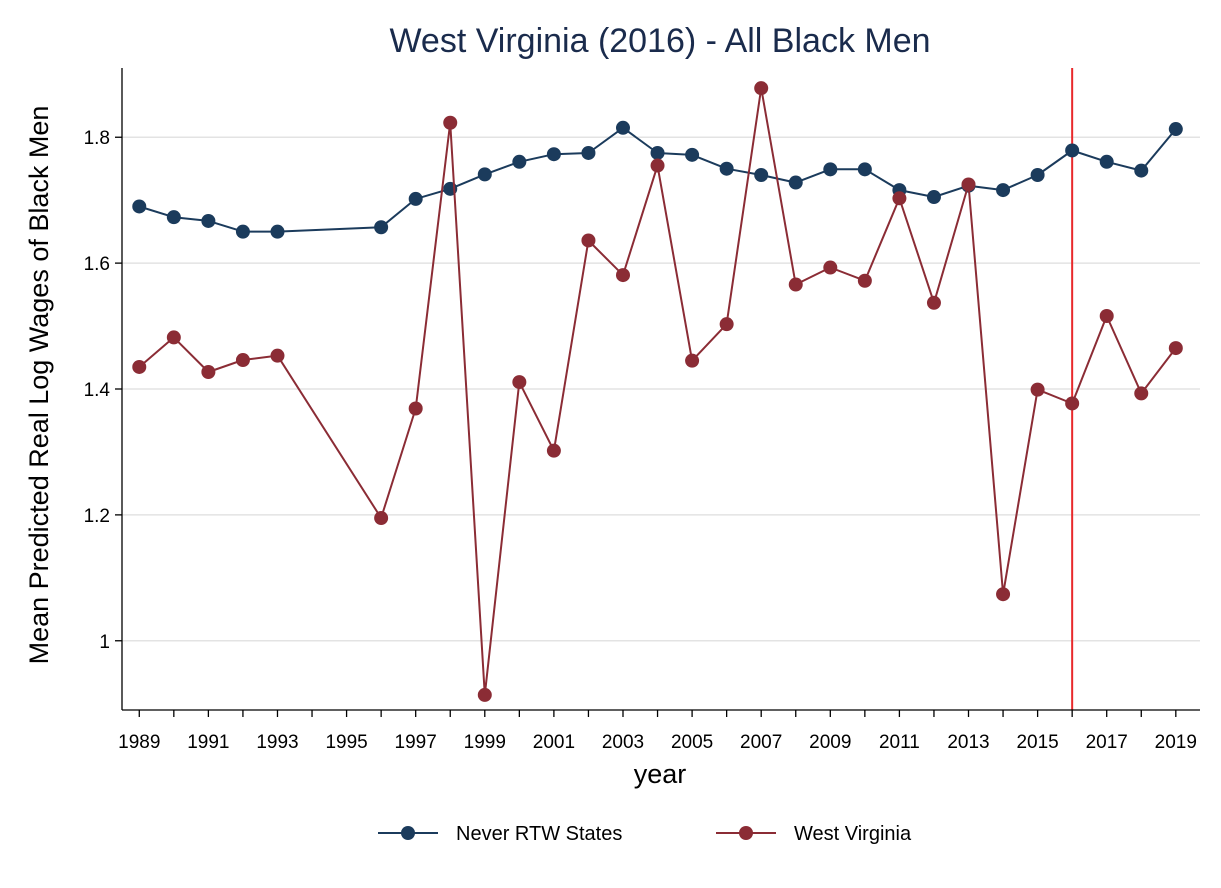 This screenshot has height=888, width=1221. I want to click on x-tick-label: 1995, so click(346, 742).